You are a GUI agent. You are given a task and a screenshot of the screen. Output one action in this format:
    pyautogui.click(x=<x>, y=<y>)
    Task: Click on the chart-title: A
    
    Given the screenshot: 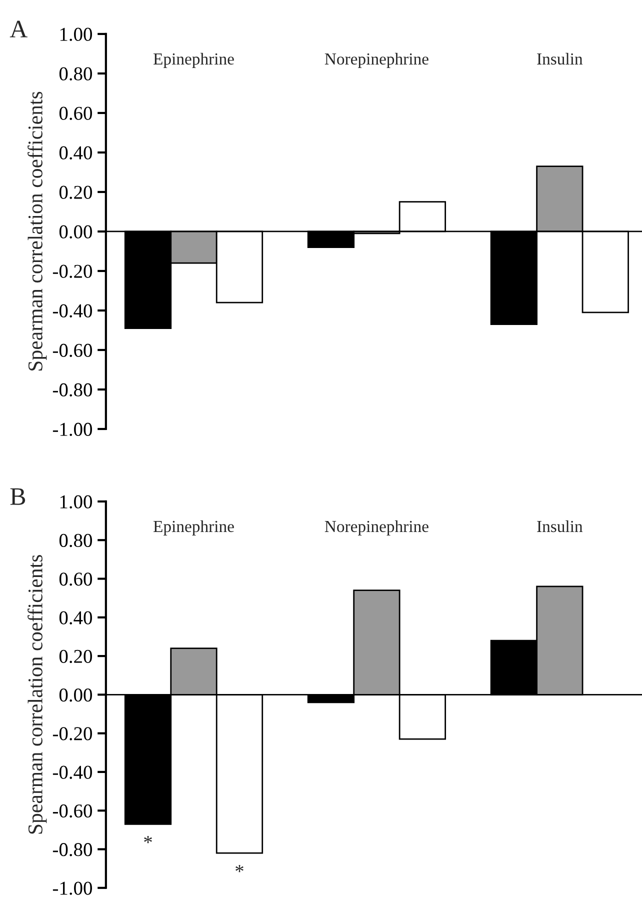 What is the action you would take?
    pyautogui.click(x=19, y=29)
    